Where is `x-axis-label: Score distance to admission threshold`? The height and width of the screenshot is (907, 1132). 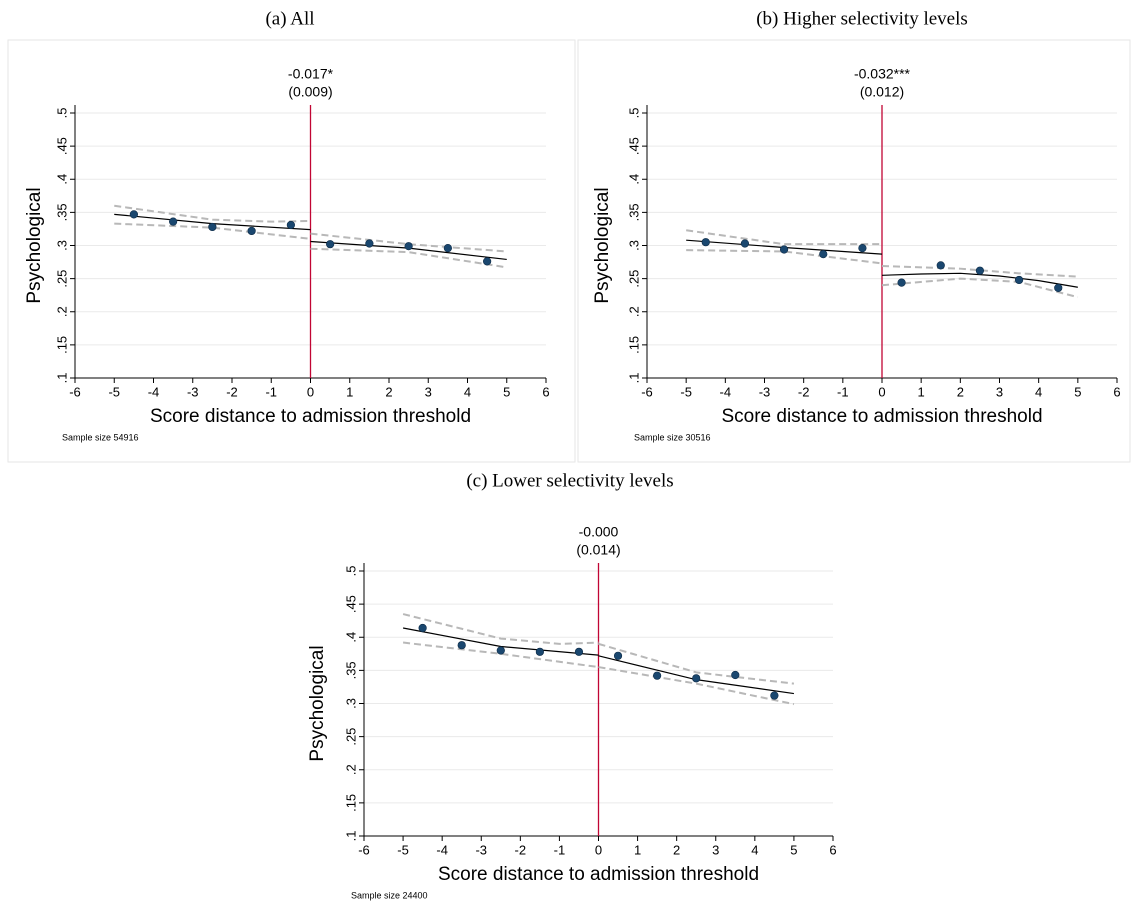
x-axis-label: Score distance to admission threshold is located at coordinates (881, 416).